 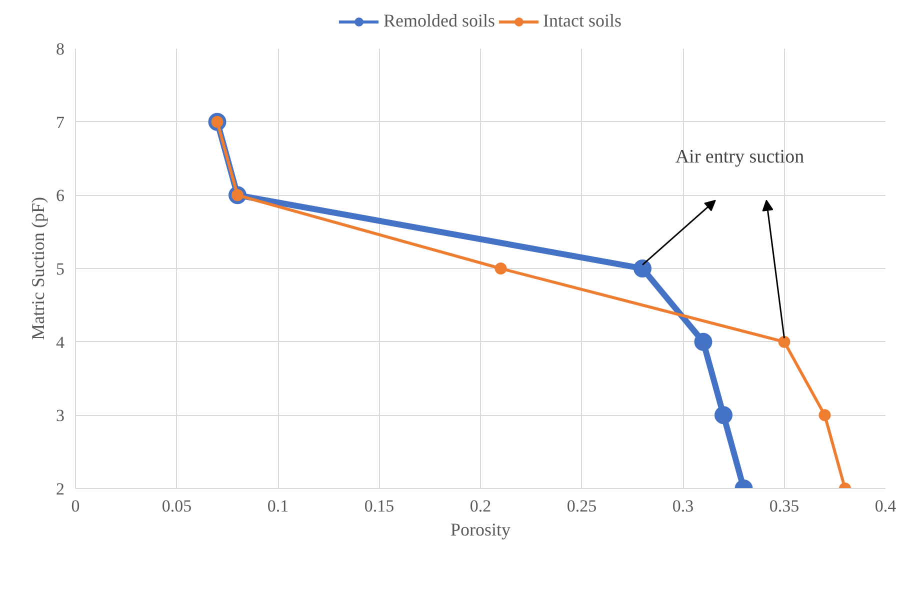 What do you see at coordinates (683, 506) in the screenshot?
I see `x-tick-label: 0.3` at bounding box center [683, 506].